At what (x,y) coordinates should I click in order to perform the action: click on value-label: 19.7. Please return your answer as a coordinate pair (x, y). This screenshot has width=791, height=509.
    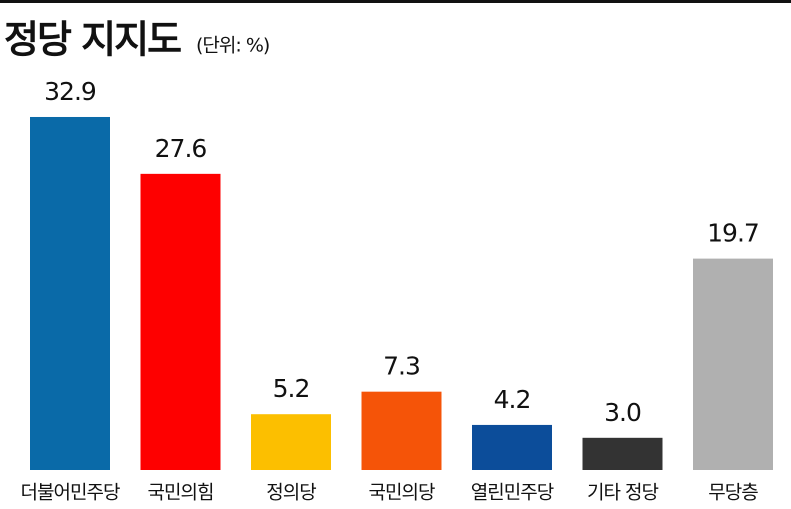
    Looking at the image, I should click on (733, 233).